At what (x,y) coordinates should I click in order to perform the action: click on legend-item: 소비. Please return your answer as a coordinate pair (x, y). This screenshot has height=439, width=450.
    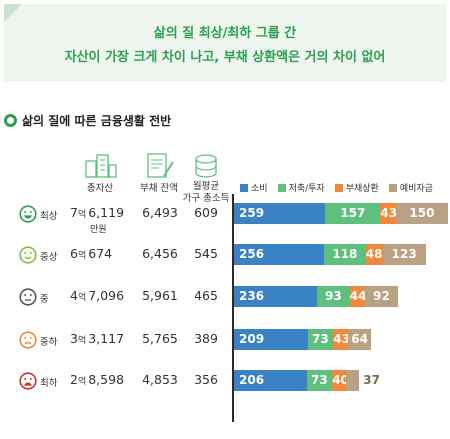
    Looking at the image, I should click on (254, 187).